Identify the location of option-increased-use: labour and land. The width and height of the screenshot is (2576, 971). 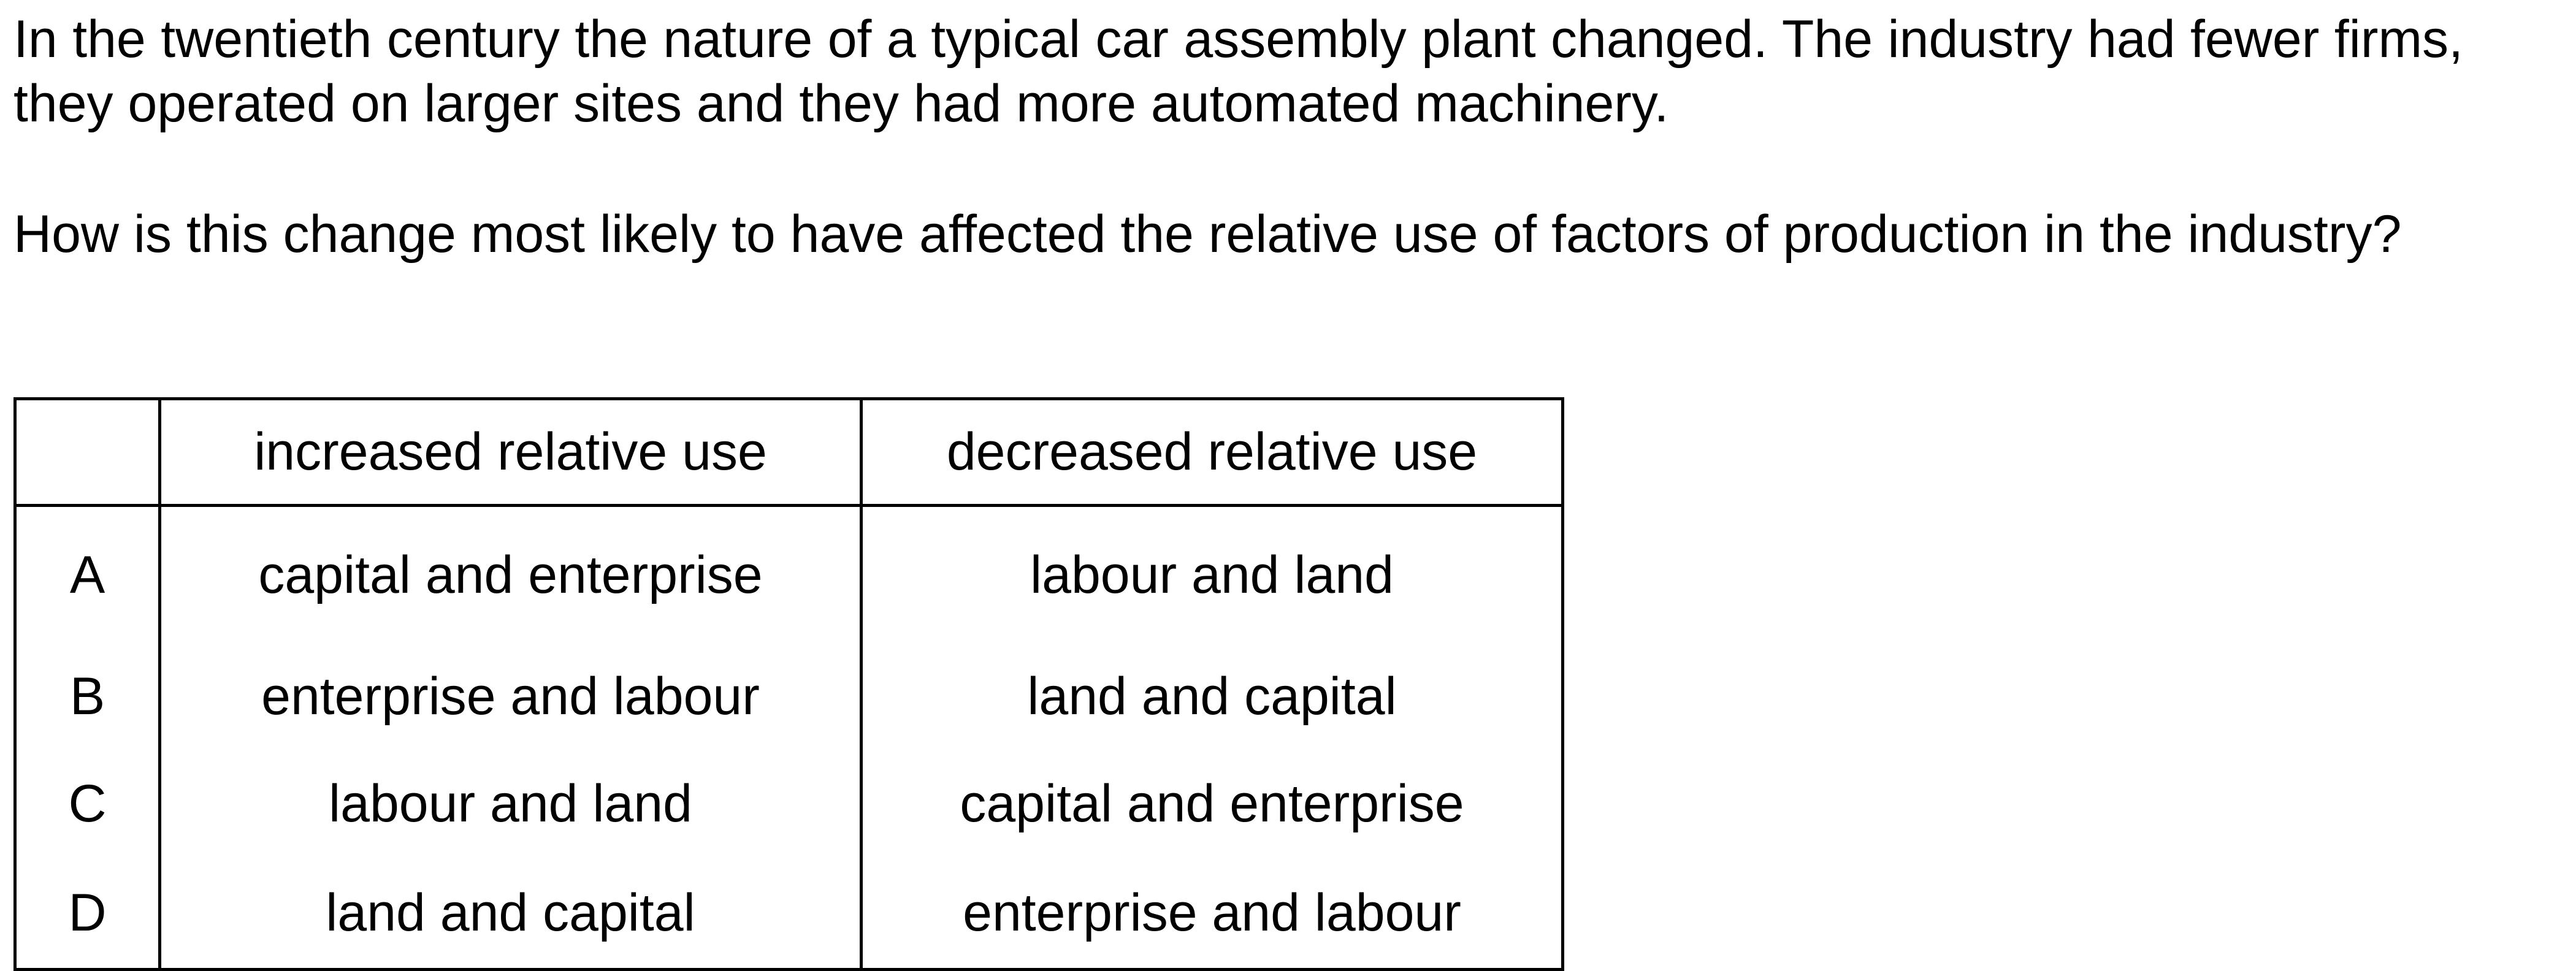
(511, 804).